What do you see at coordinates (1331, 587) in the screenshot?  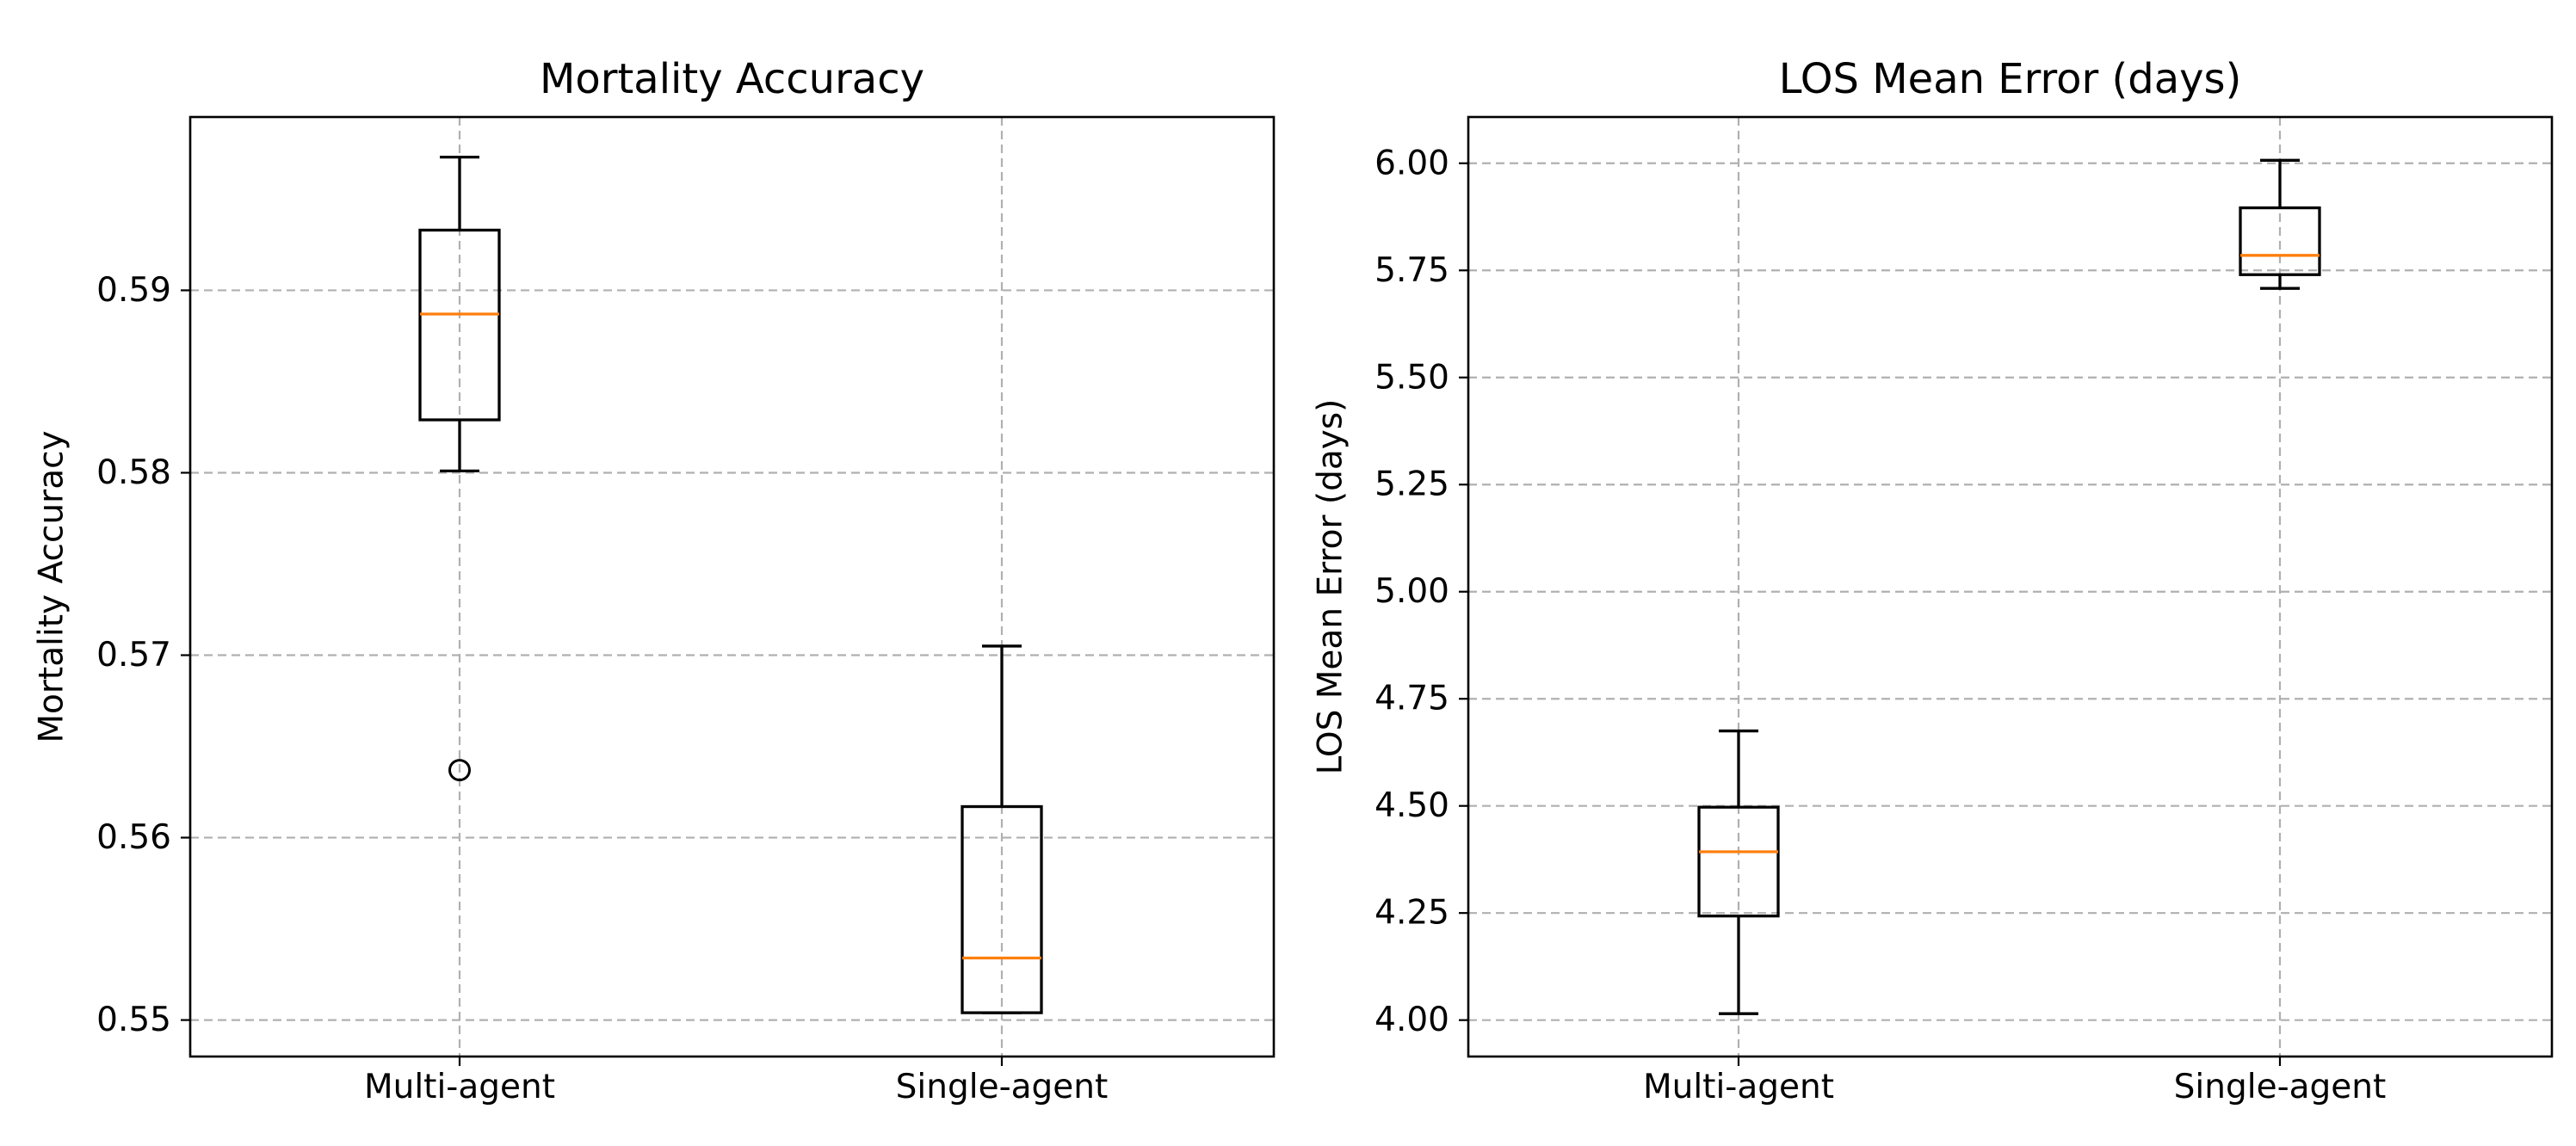 I see `los-y-axis-label: LOS Mean Error (days)` at bounding box center [1331, 587].